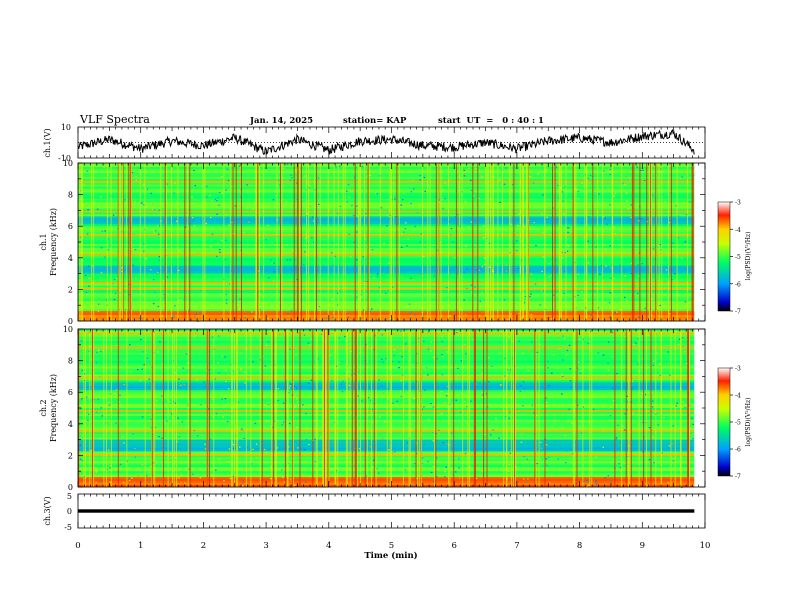 This screenshot has height=612, width=792. I want to click on xtick-label: 5, so click(391, 546).